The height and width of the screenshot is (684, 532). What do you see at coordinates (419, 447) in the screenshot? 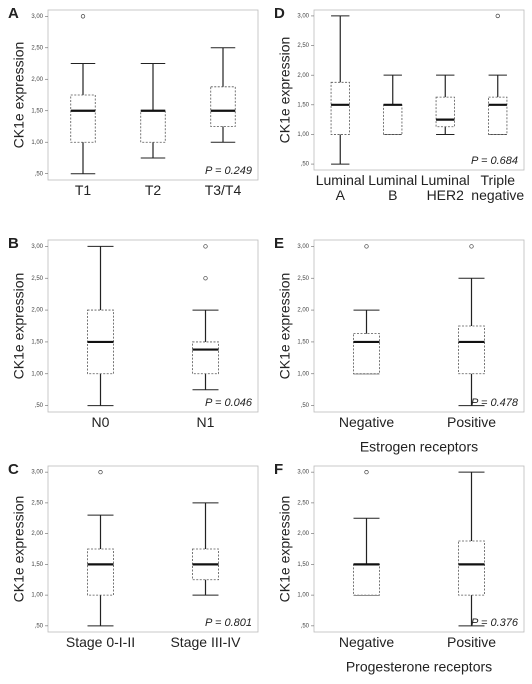
I see `x-axis-label: Estrogen receptors` at bounding box center [419, 447].